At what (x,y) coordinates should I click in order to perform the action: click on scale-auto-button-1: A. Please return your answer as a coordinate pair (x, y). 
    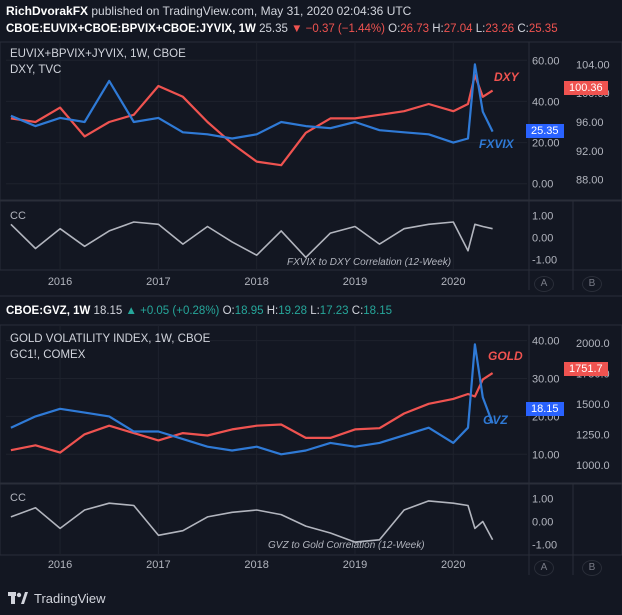
    Looking at the image, I should click on (544, 284).